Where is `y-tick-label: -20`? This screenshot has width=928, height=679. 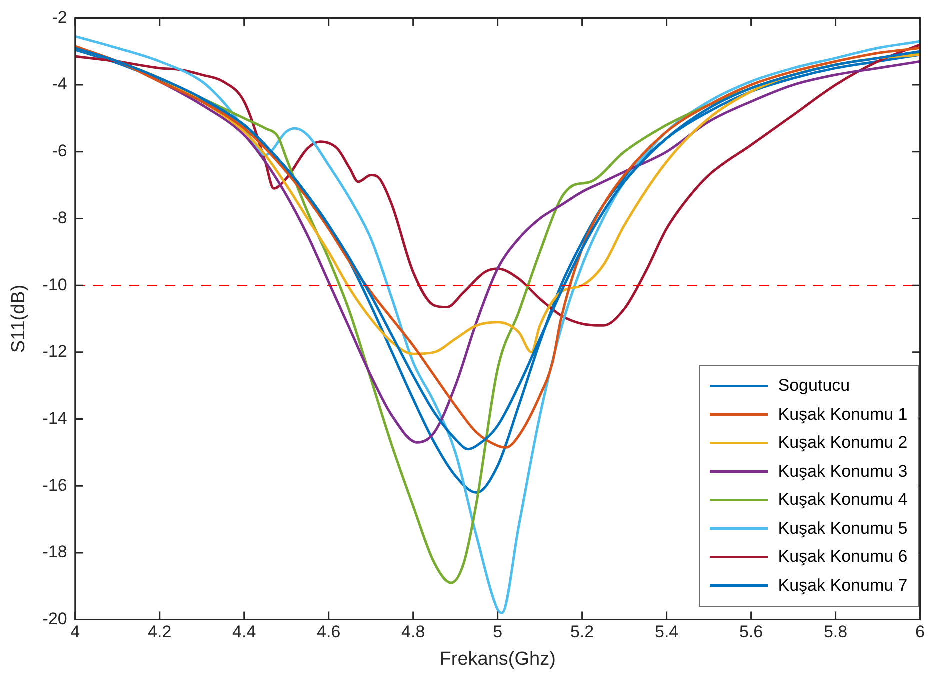
y-tick-label: -20 is located at coordinates (55, 618).